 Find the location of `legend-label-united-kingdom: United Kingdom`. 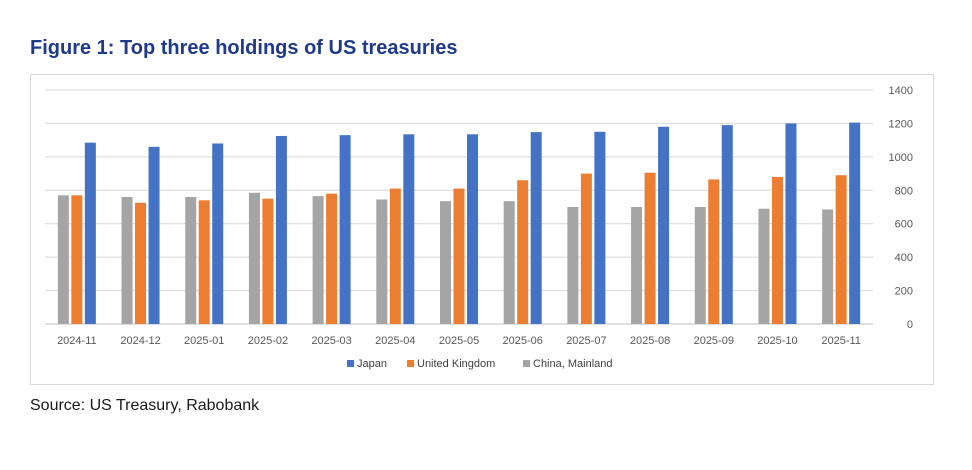

legend-label-united-kingdom: United Kingdom is located at coordinates (456, 364).